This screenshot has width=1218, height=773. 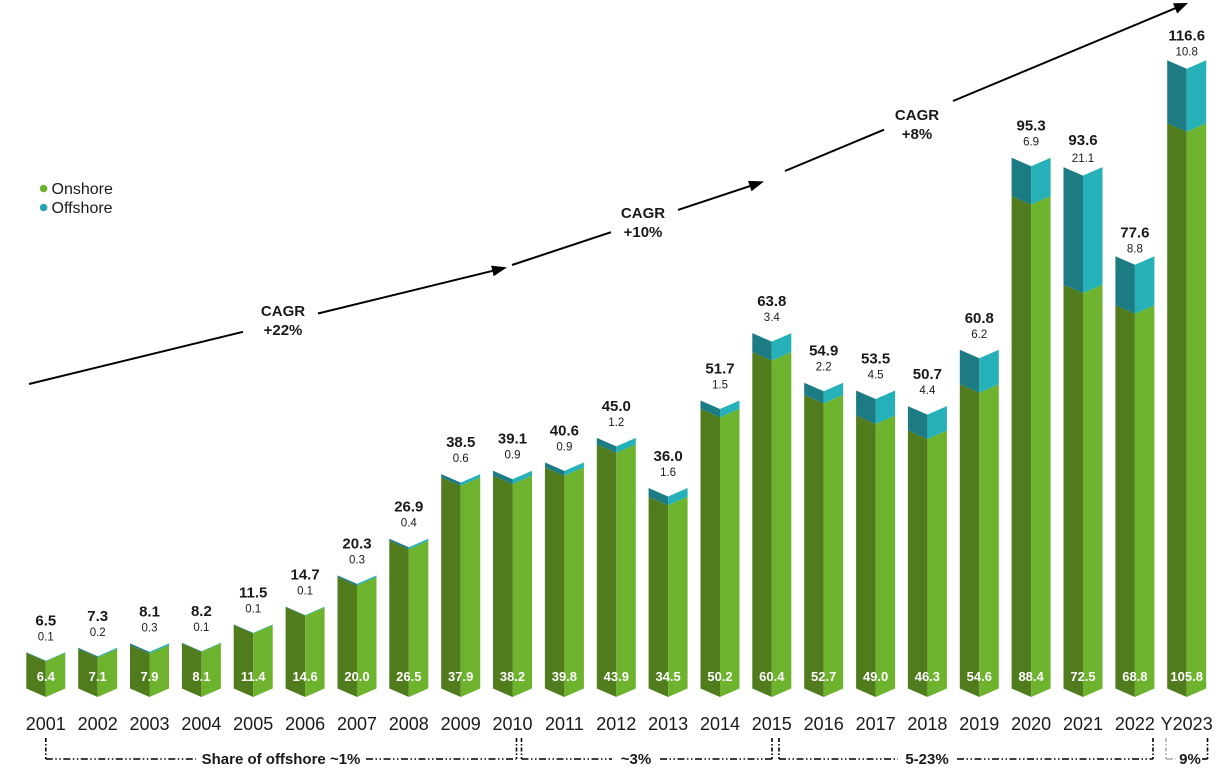 What do you see at coordinates (460, 676) in the screenshot?
I see `svg-text: 37.9` at bounding box center [460, 676].